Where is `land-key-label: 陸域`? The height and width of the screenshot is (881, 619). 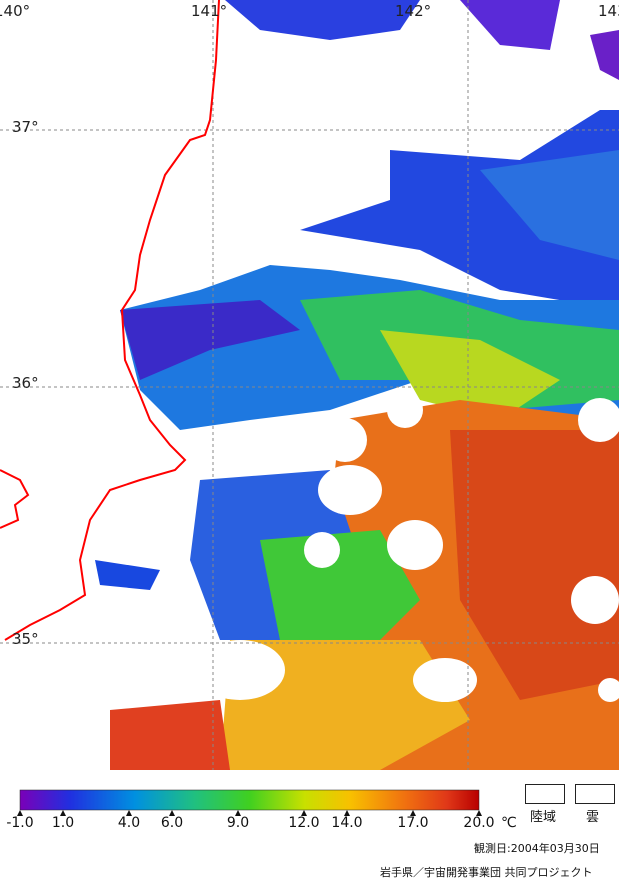
land-key-label: 陸域 is located at coordinates (543, 817).